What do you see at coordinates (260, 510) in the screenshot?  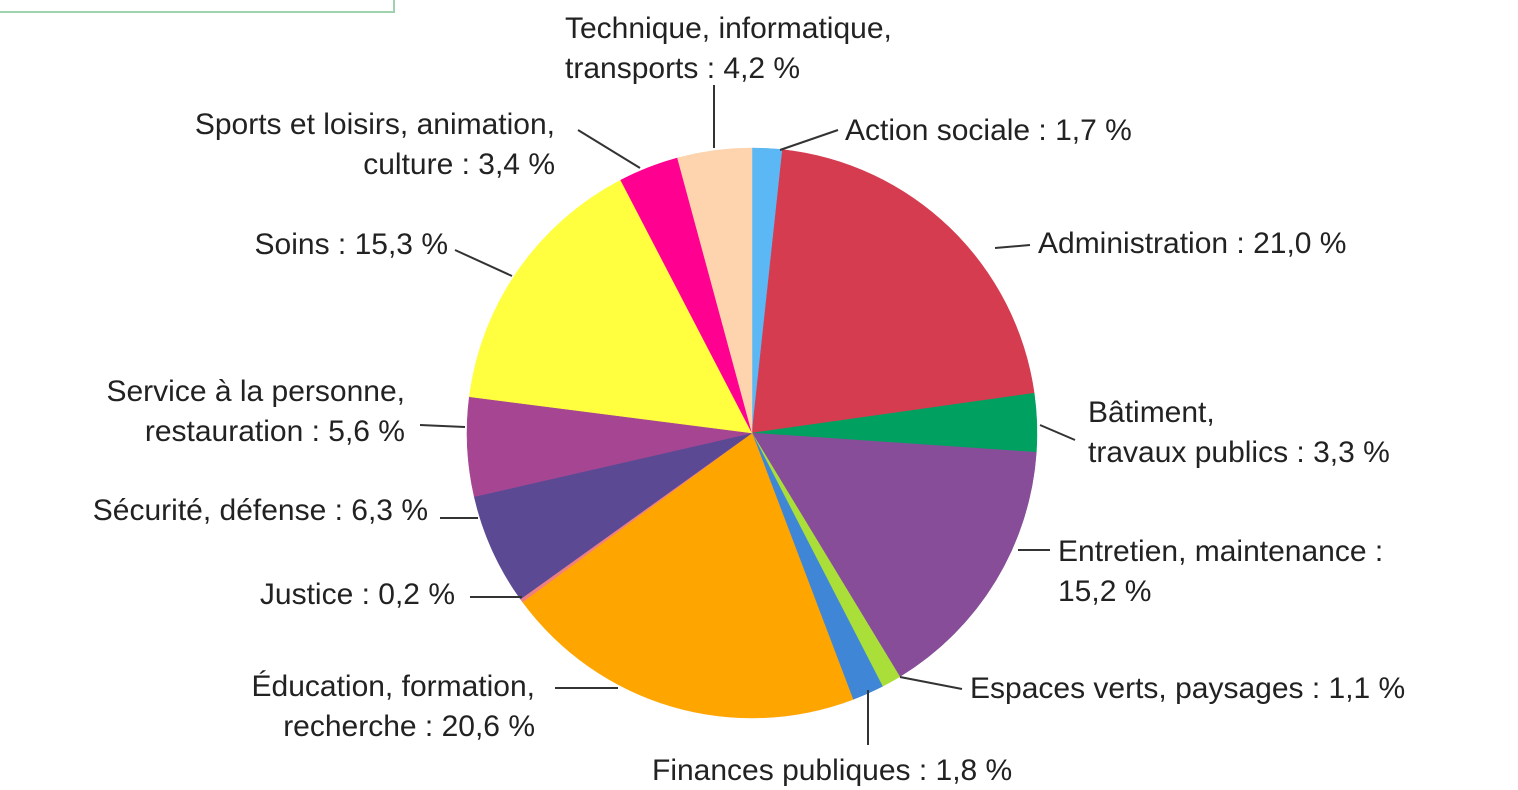 I see `slice-label: Sécurité, défense : 6,3 %` at bounding box center [260, 510].